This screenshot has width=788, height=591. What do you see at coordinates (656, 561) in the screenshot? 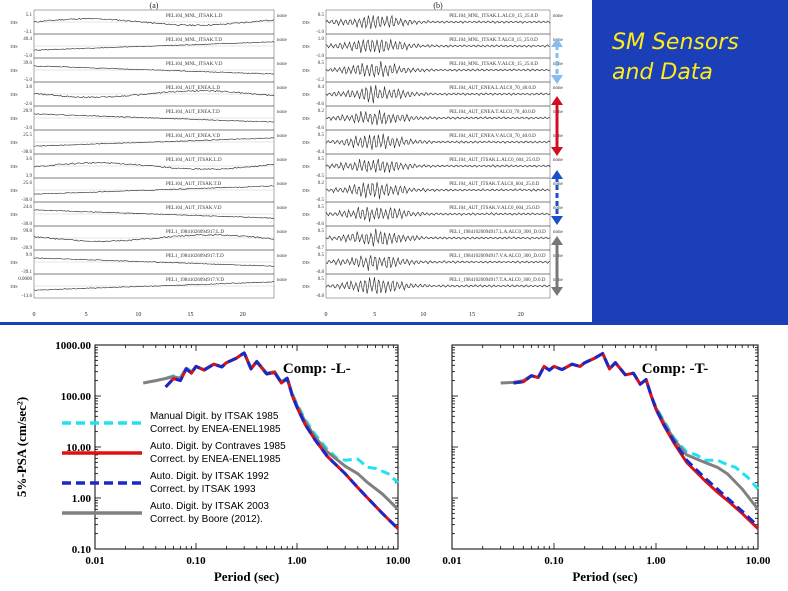
I see `x-tick-label: 1.00` at bounding box center [656, 561].